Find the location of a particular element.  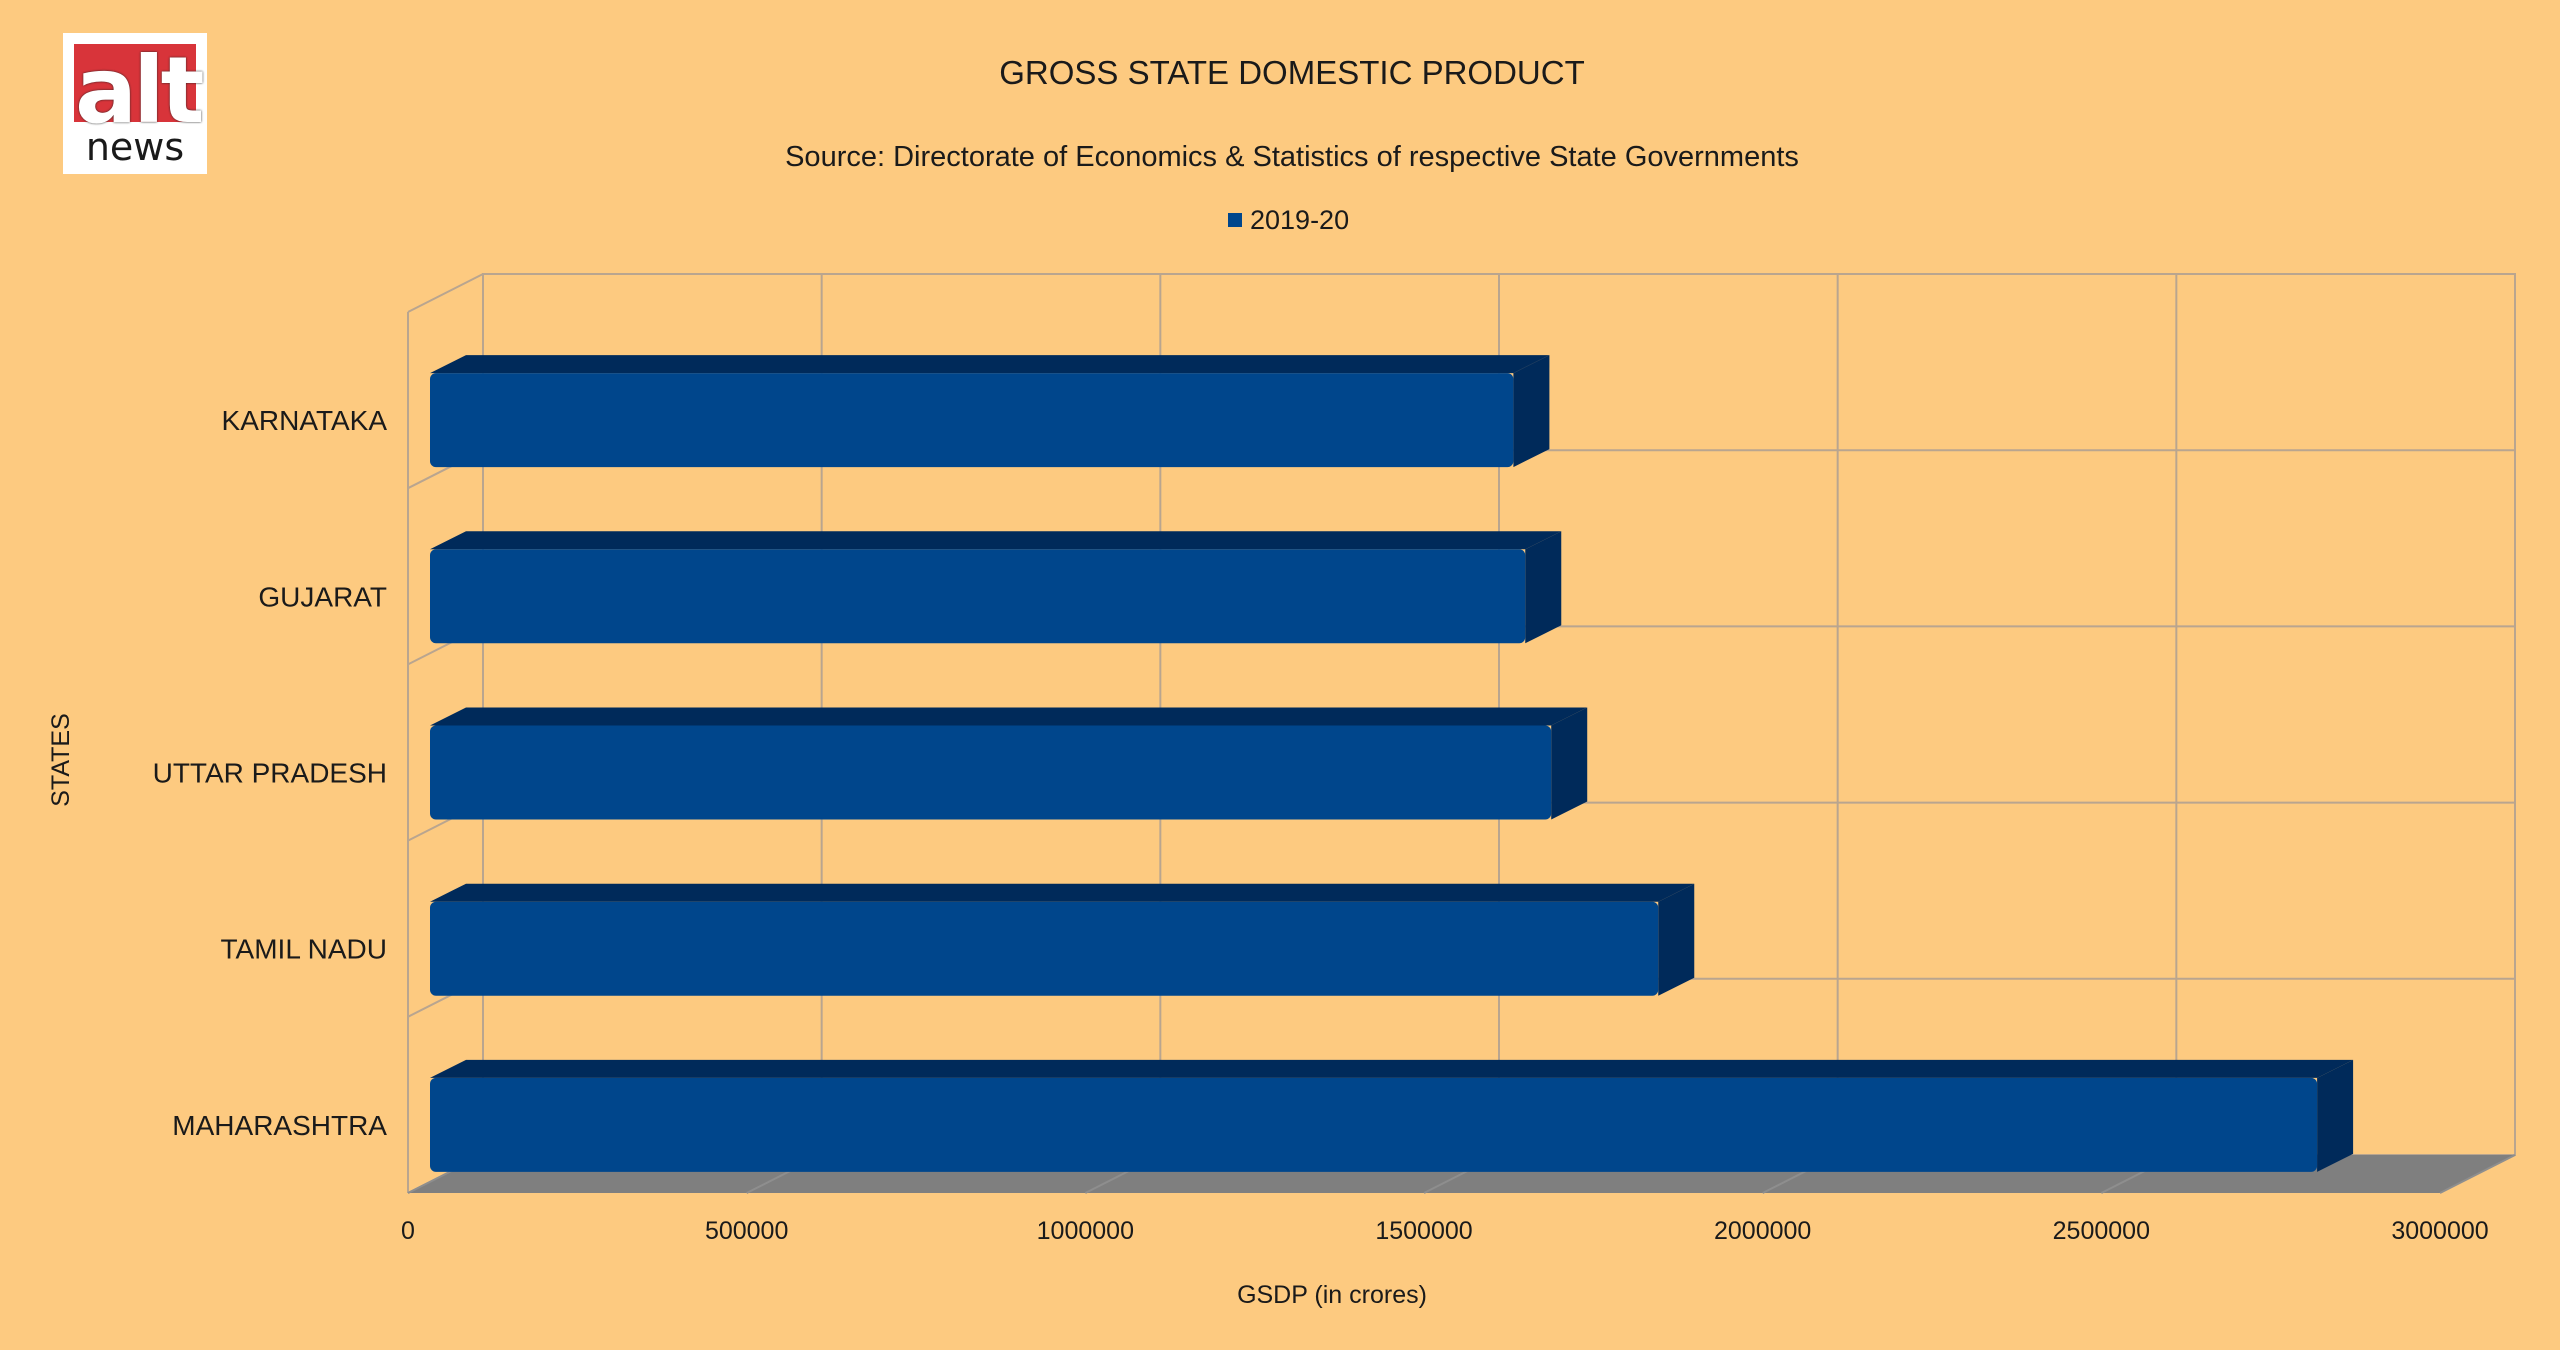

bar-maharashtra is located at coordinates (1374, 1124).